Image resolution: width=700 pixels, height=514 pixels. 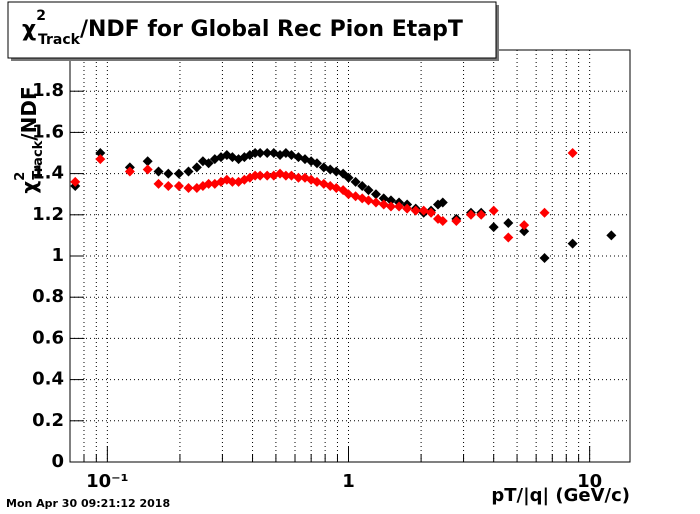 I want to click on y-tick-label: 1.2, so click(x=48, y=214).